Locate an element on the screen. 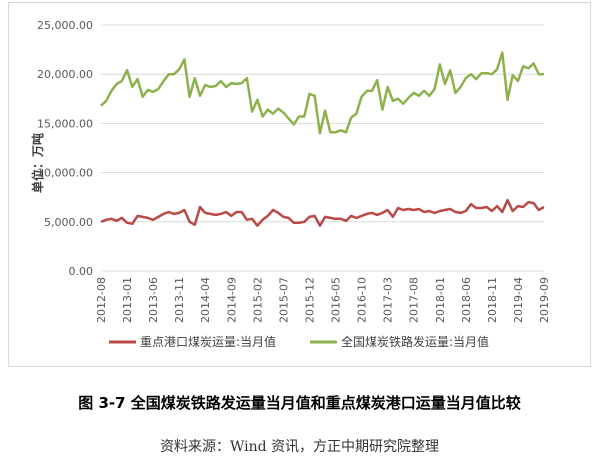 This screenshot has height=472, width=599. x-tick-label: 2019-09 is located at coordinates (544, 300).